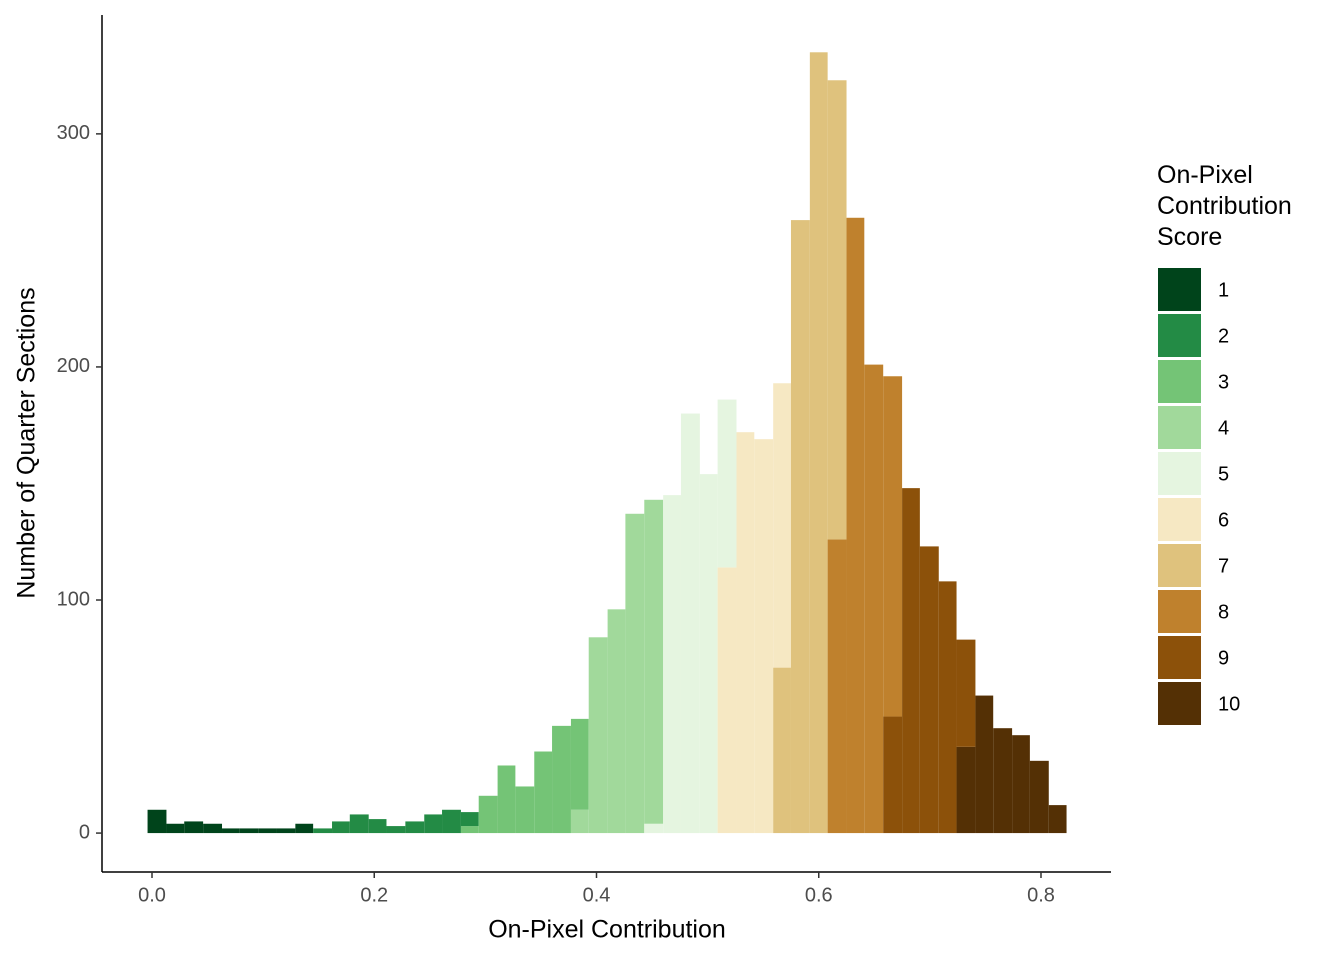 This screenshot has height=960, width=1344. I want to click on legend-label: 2, so click(1223, 336).